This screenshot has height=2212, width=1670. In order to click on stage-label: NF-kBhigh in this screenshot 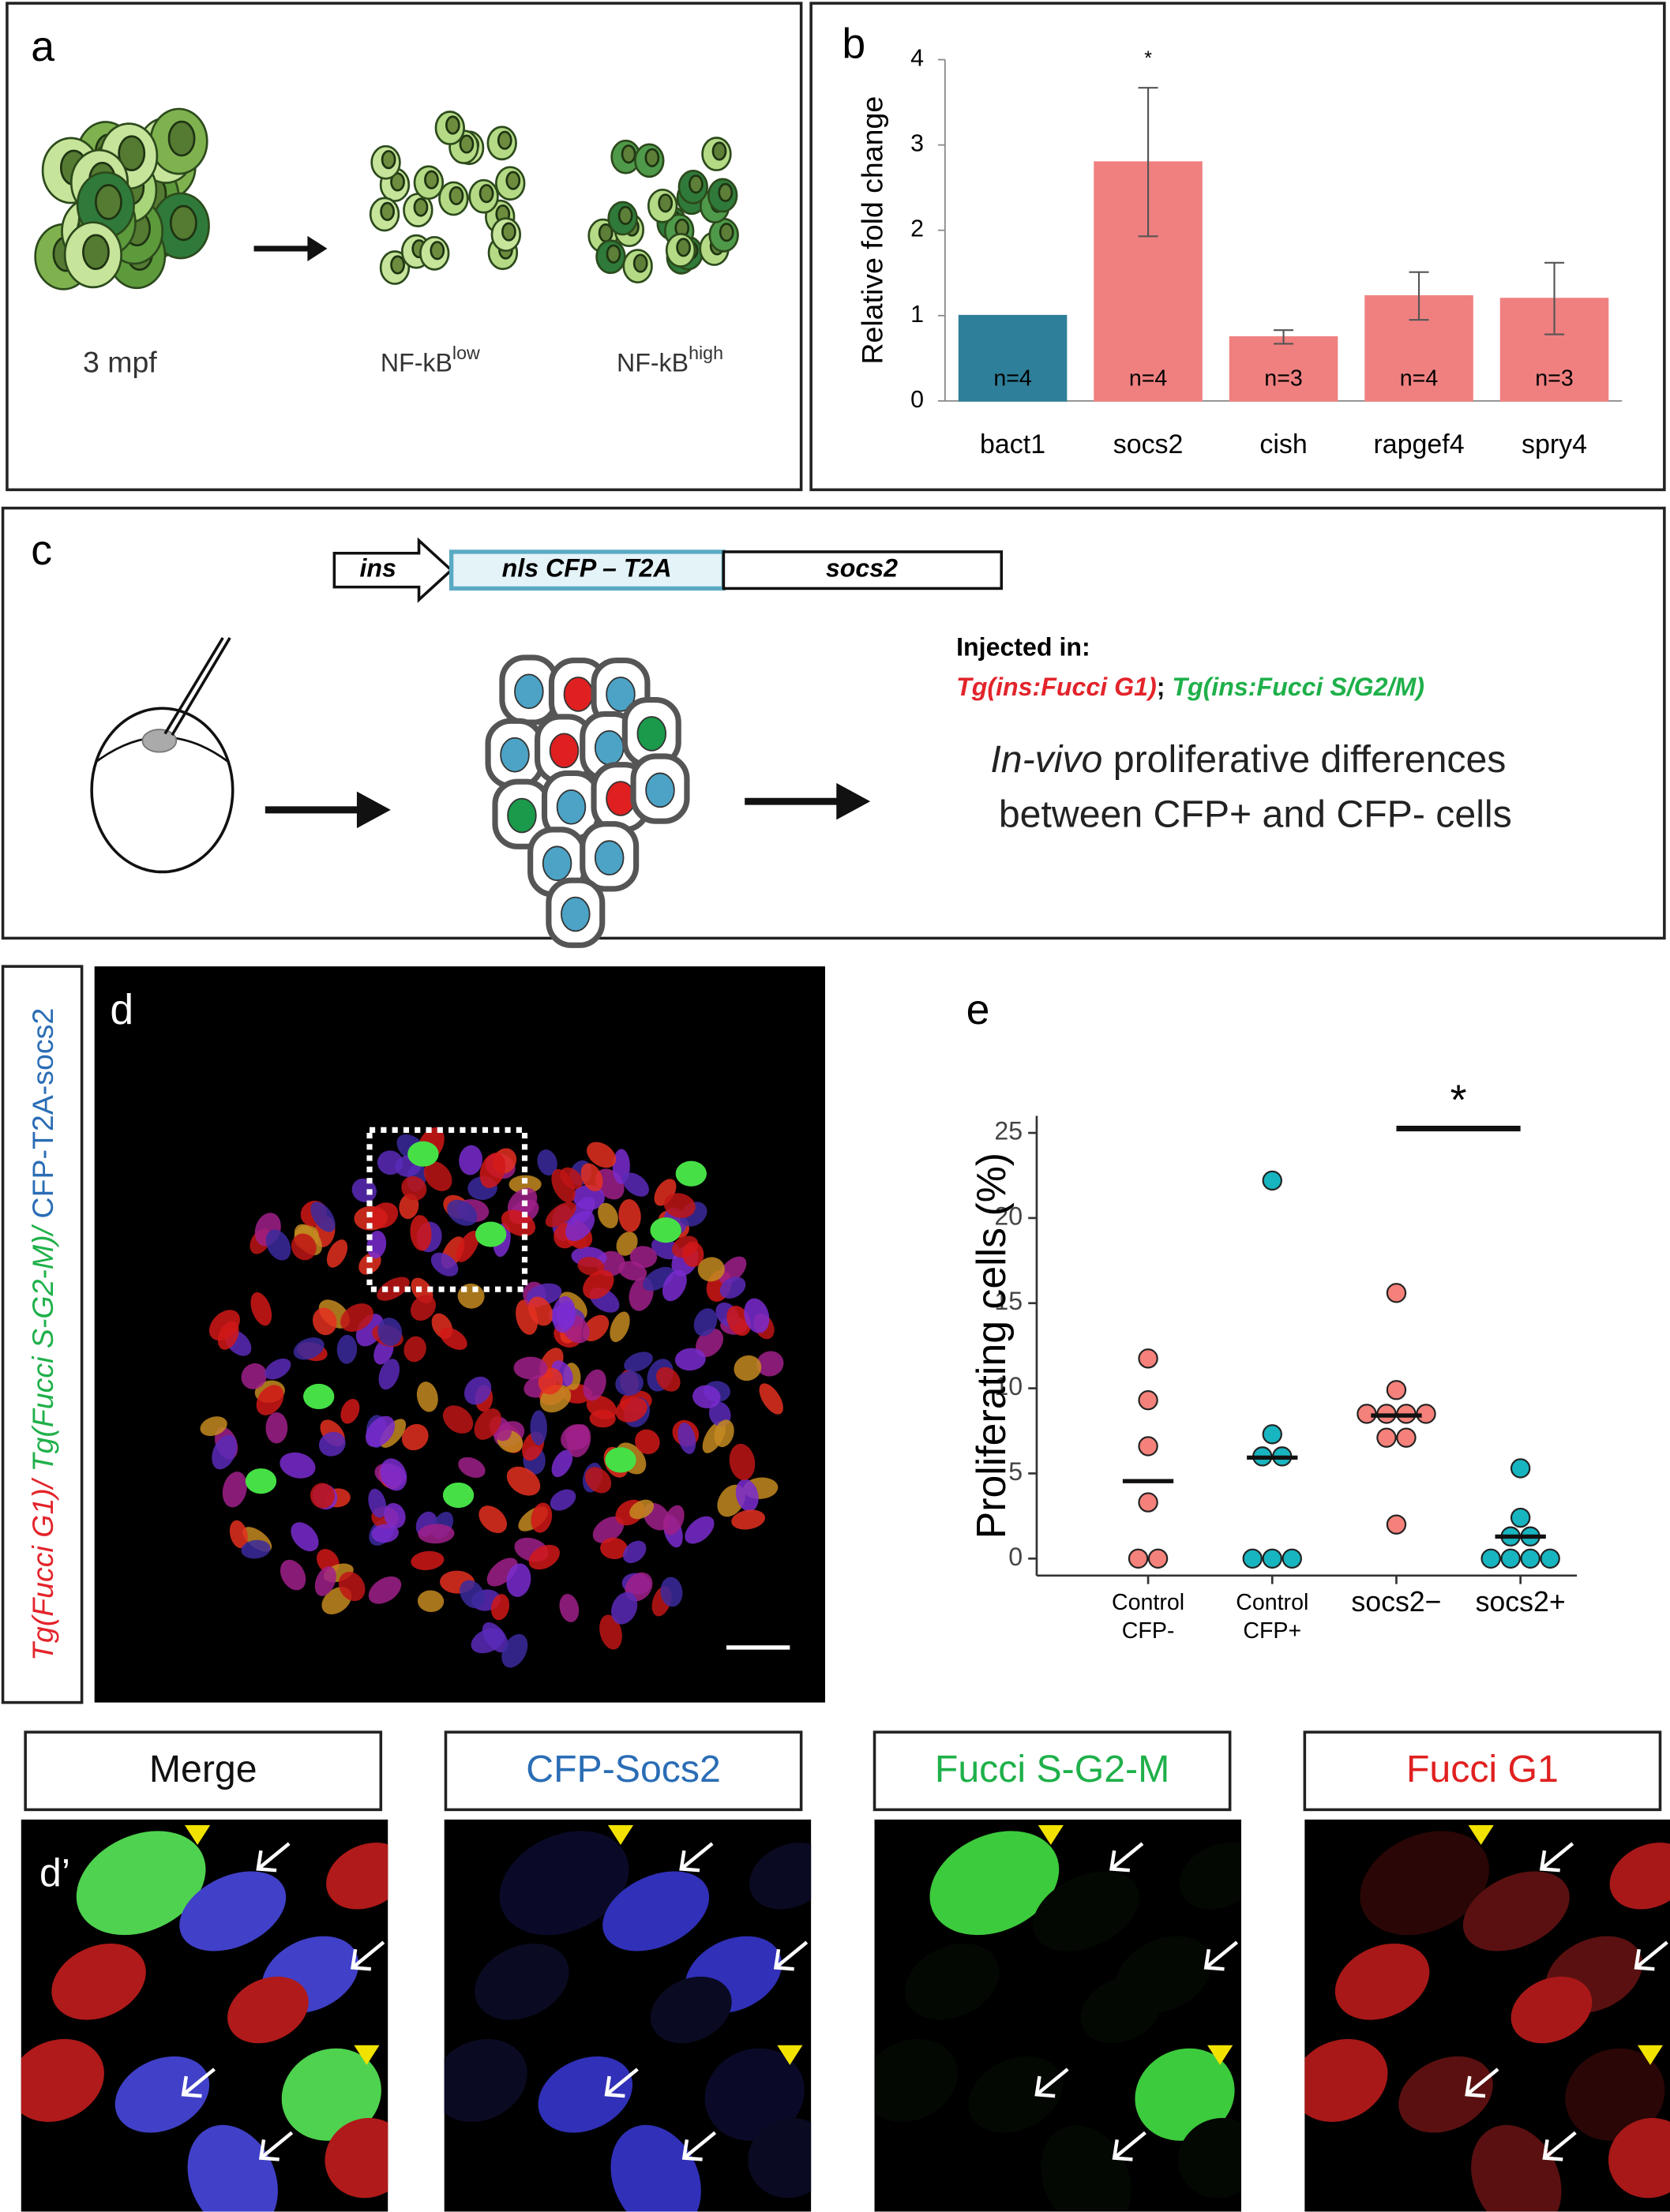, I will do `click(670, 360)`.